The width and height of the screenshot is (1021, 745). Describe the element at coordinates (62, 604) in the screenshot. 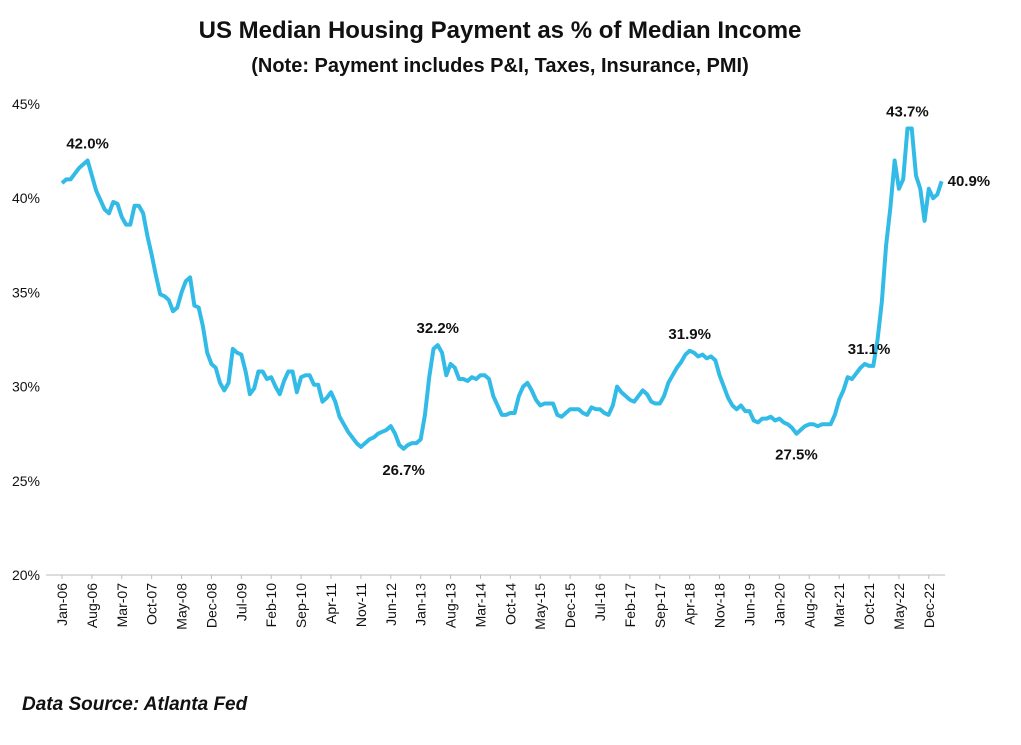

I see `x-tick-label: Jan-06` at that location.